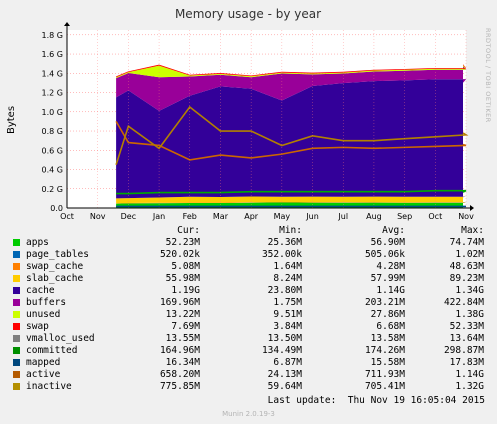  I want to click on legend-value-max: 48.63M, so click(466, 266).